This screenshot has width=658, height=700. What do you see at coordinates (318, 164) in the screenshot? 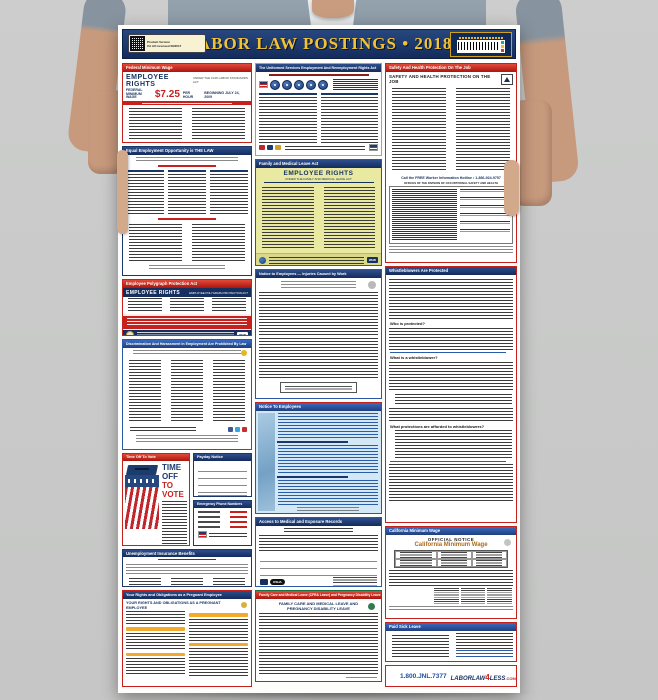
I see `fmla-header: Family and Medical Leave Act` at bounding box center [318, 164].